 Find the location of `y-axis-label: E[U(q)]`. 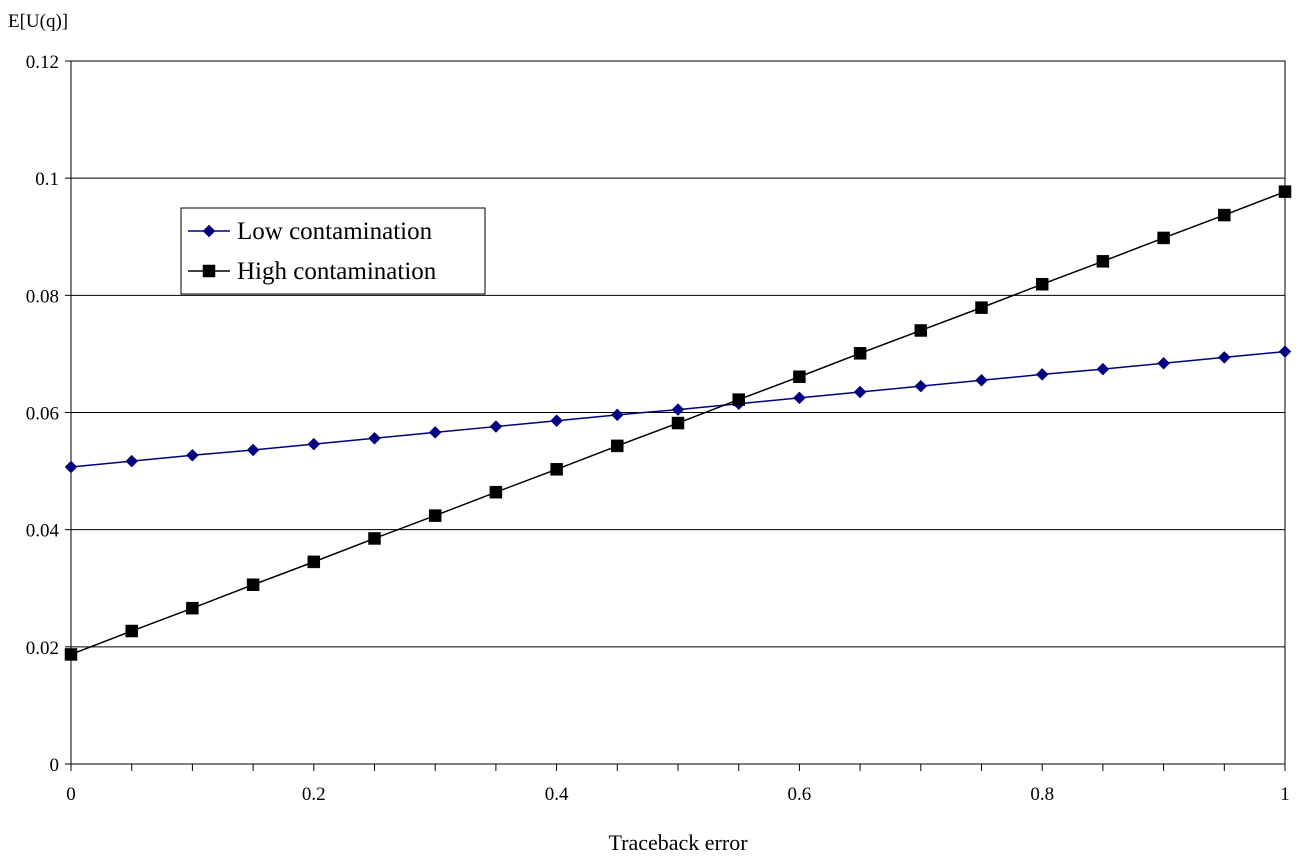

y-axis-label: E[U(q)] is located at coordinates (38, 21).